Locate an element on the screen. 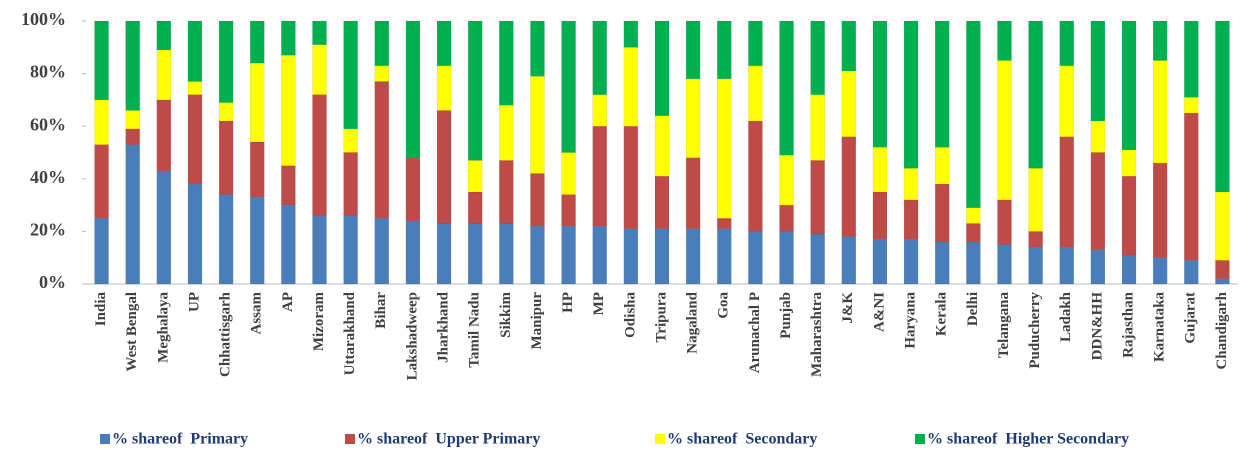 The height and width of the screenshot is (450, 1251). x-tick-label: Gujarat is located at coordinates (1191, 318).